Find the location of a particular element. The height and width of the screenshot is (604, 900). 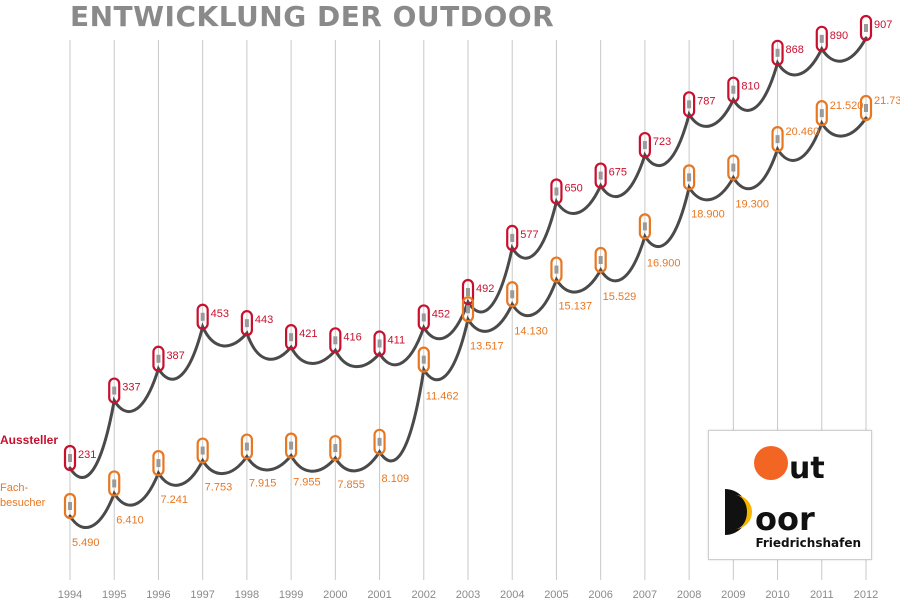

aussteller-carabiner-1998 is located at coordinates (246, 323).